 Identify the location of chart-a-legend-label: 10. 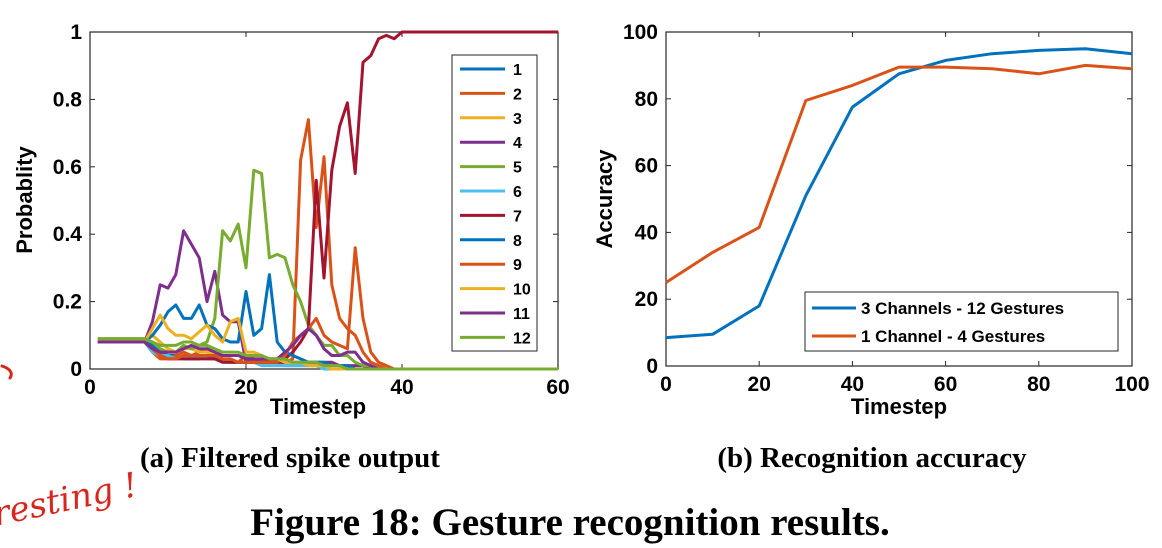
(522, 290).